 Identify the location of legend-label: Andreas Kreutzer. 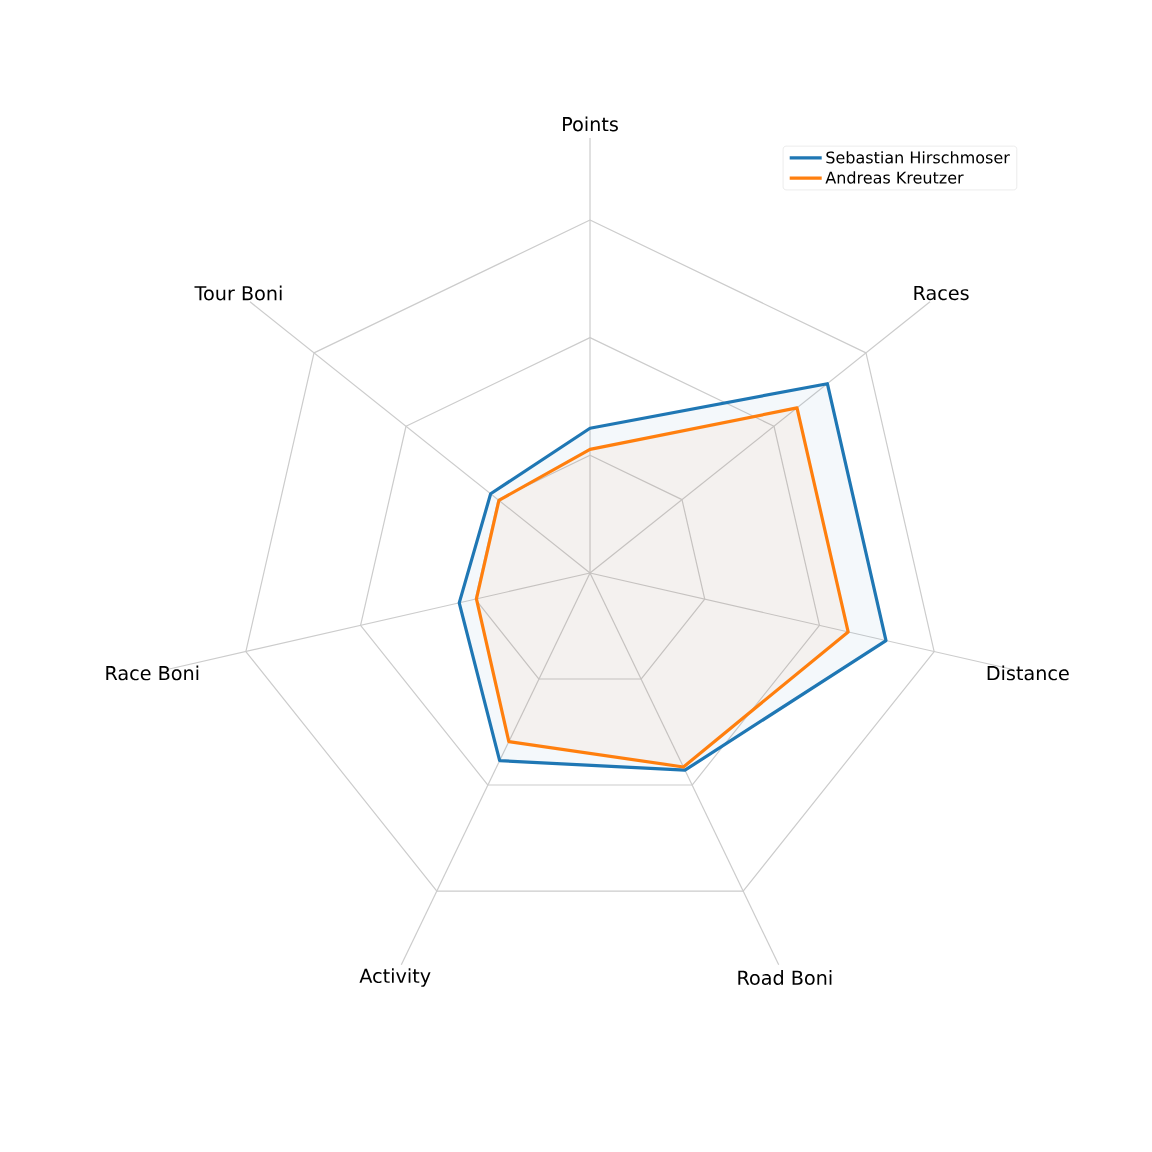
(894, 177).